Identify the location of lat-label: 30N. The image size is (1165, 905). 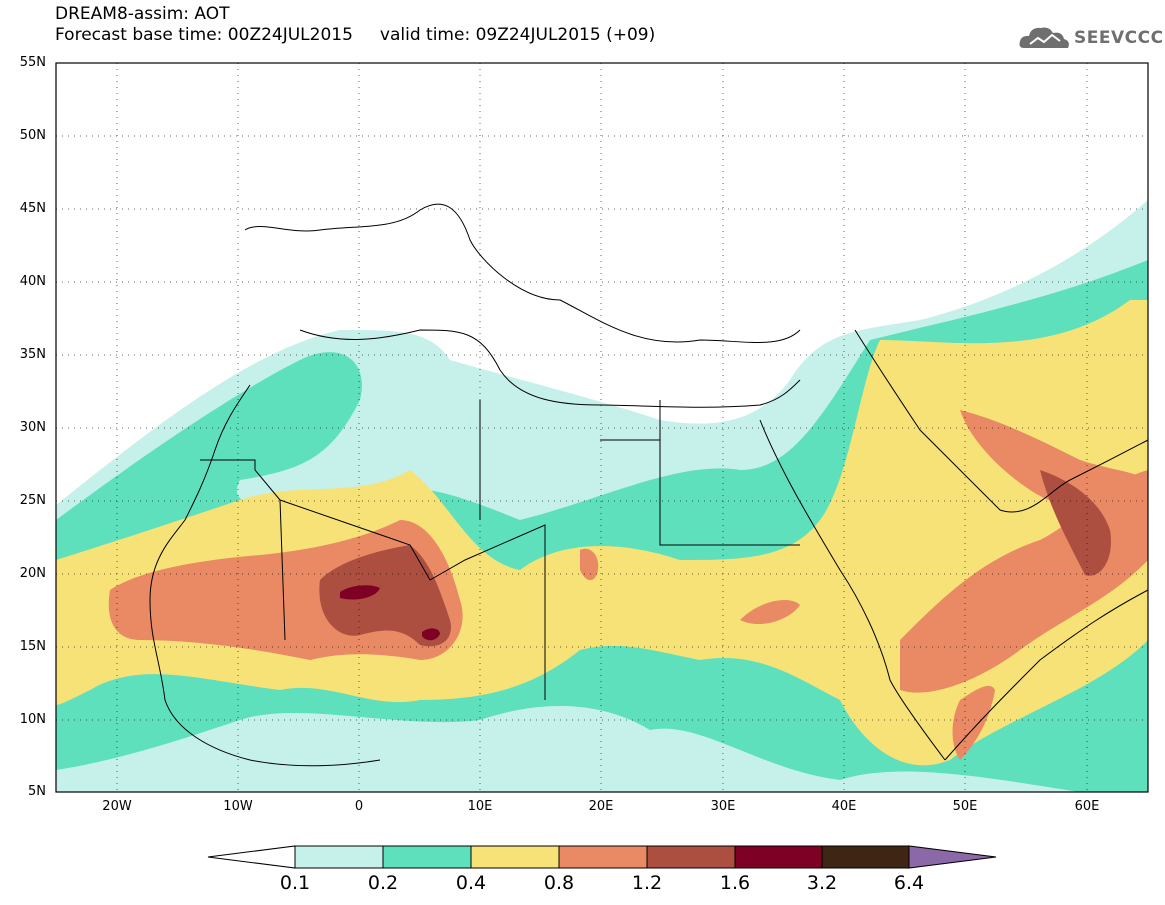
(32, 427).